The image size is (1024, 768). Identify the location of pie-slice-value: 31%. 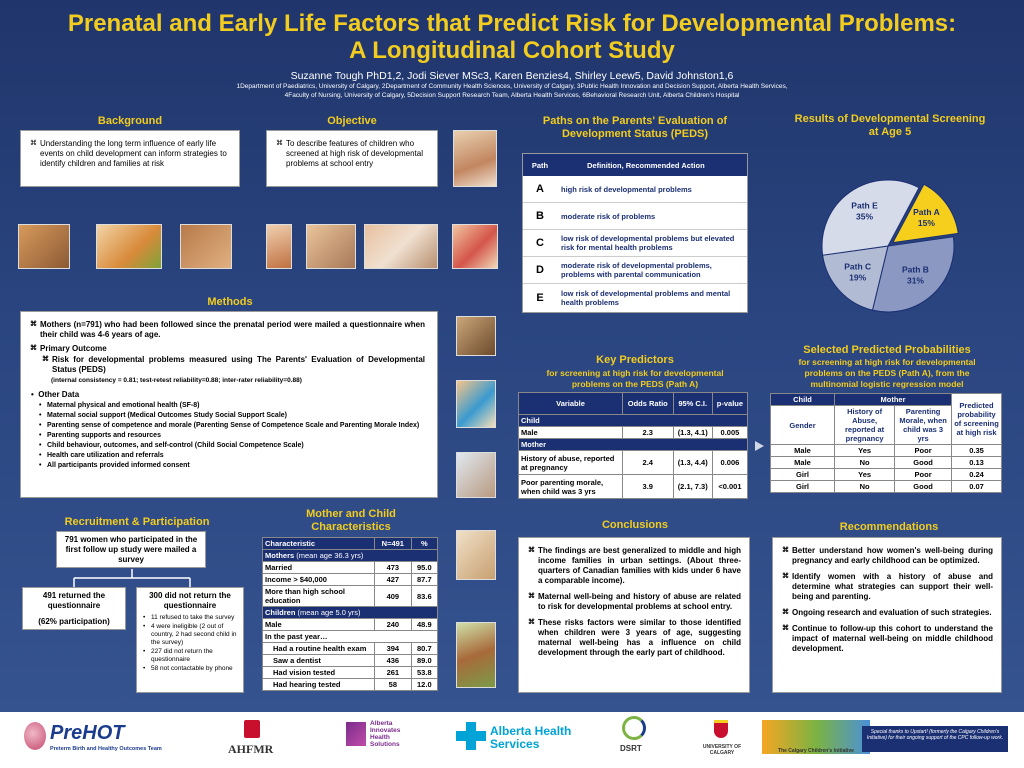
(915, 280).